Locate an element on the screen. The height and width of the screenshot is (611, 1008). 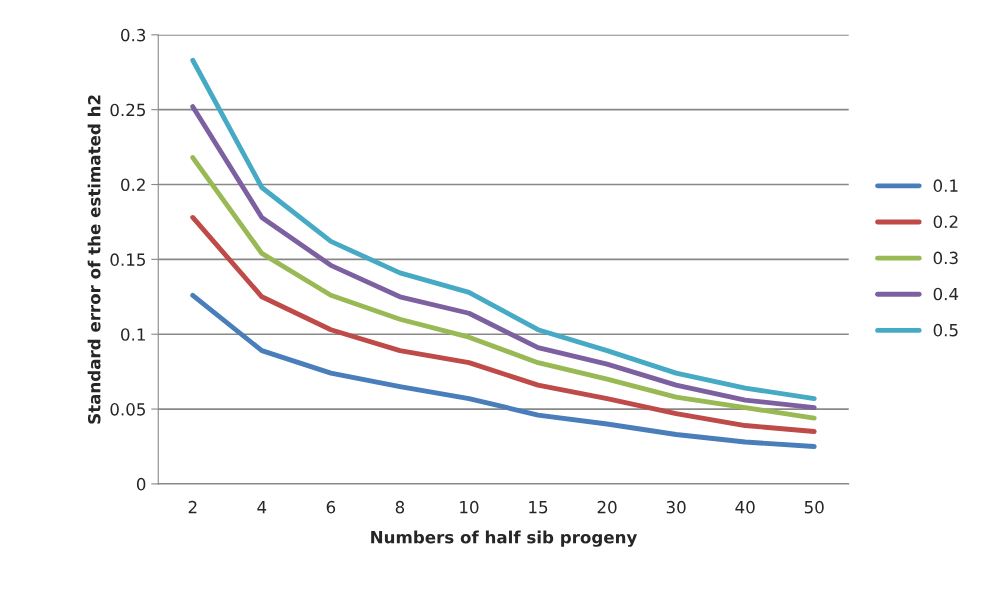
x-tick-label: 6 is located at coordinates (331, 507).